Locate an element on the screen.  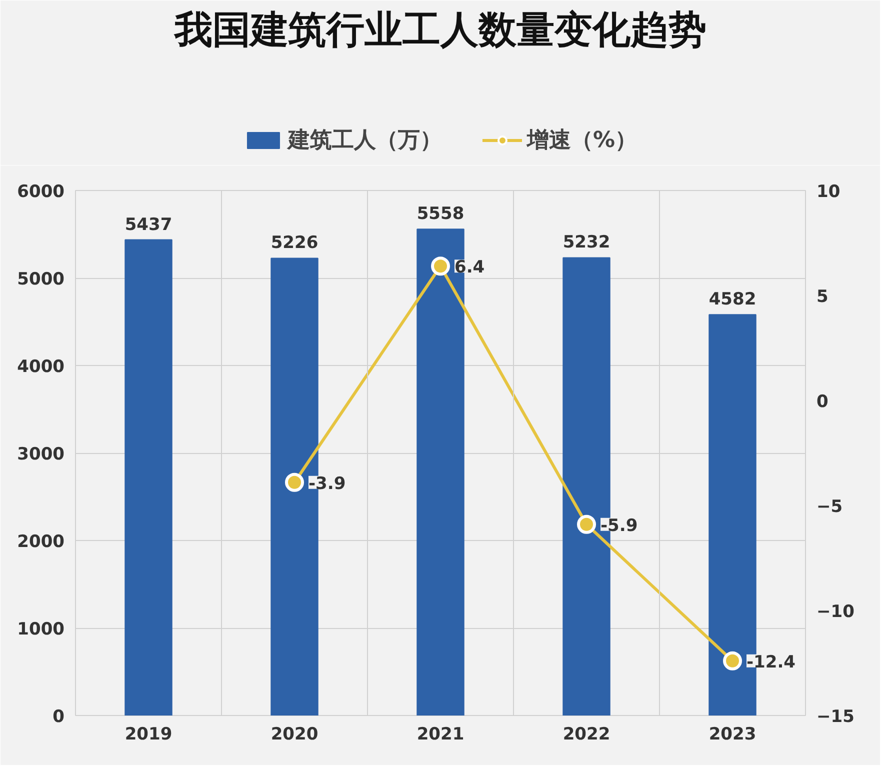
y2-tick-label: −10 is located at coordinates (835, 612).